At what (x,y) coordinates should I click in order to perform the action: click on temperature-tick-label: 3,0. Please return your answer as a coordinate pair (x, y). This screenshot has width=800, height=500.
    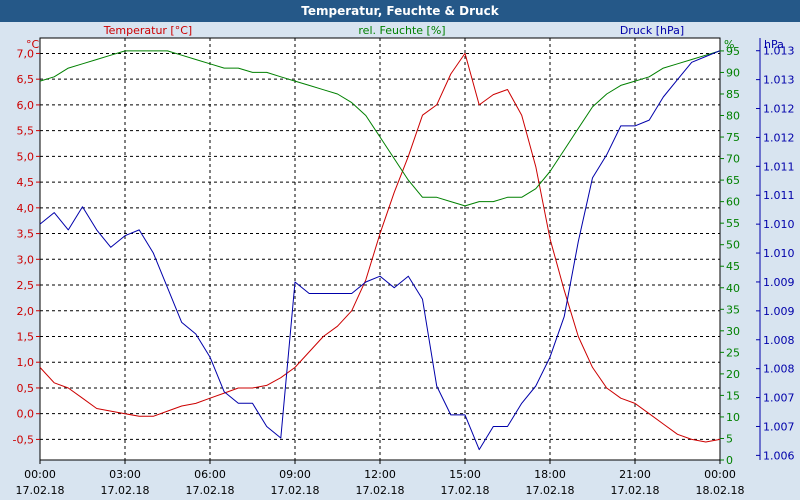
    Looking at the image, I should click on (26, 259).